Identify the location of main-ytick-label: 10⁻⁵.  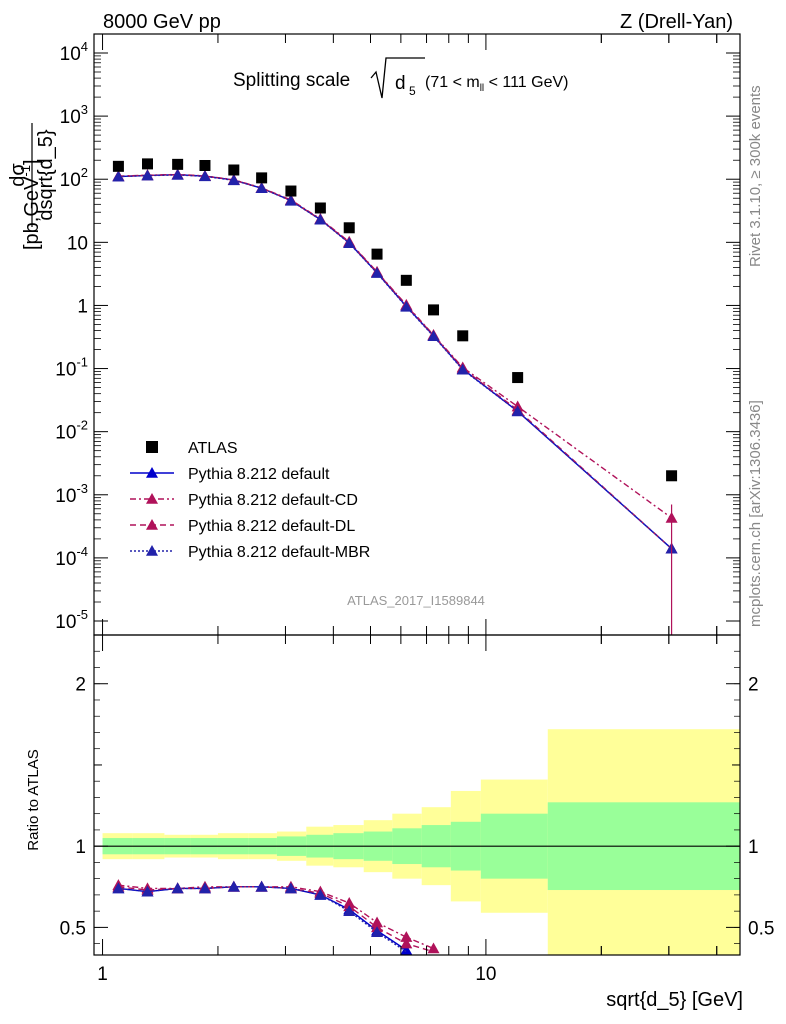
(71, 620).